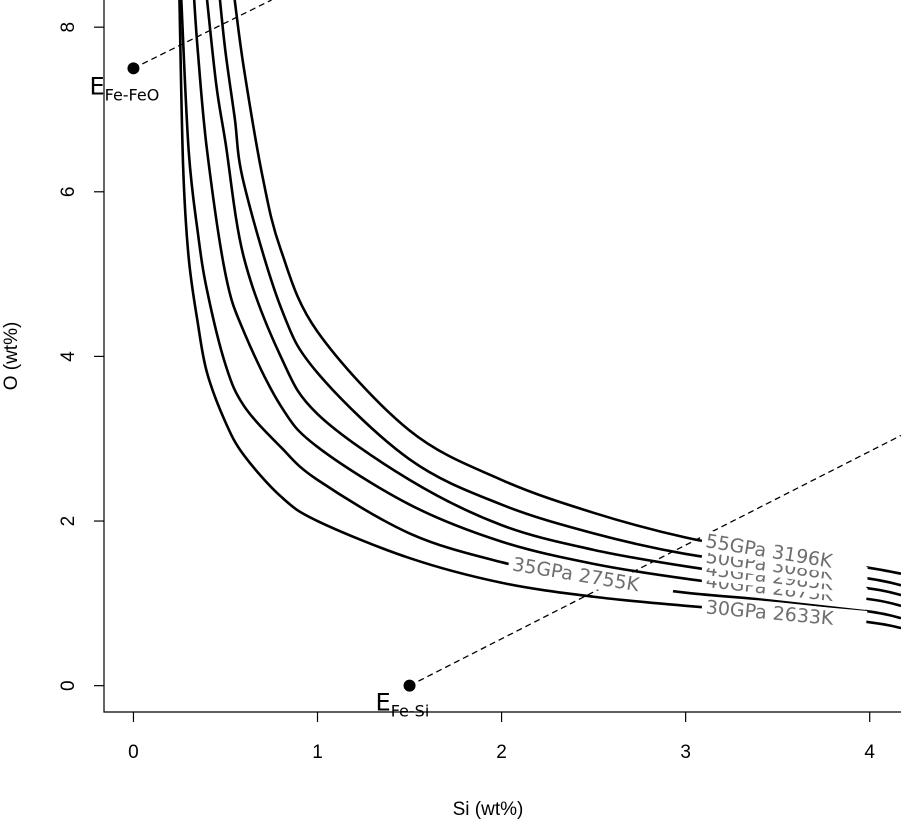 This screenshot has height=820, width=901. What do you see at coordinates (68, 356) in the screenshot?
I see `y-tick-label: 4` at bounding box center [68, 356].